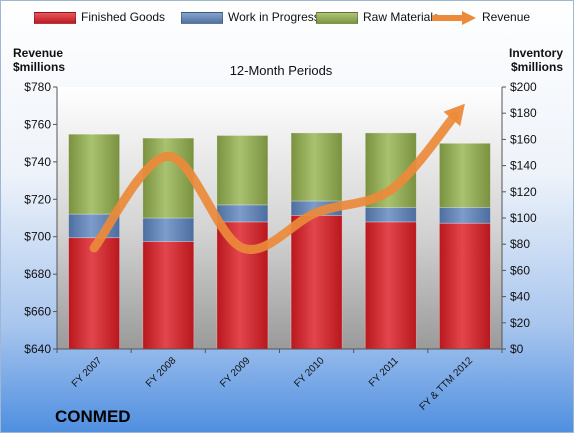 This screenshot has width=574, height=433. Describe the element at coordinates (454, 115) in the screenshot. I see `revenue-arrowhead` at that location.